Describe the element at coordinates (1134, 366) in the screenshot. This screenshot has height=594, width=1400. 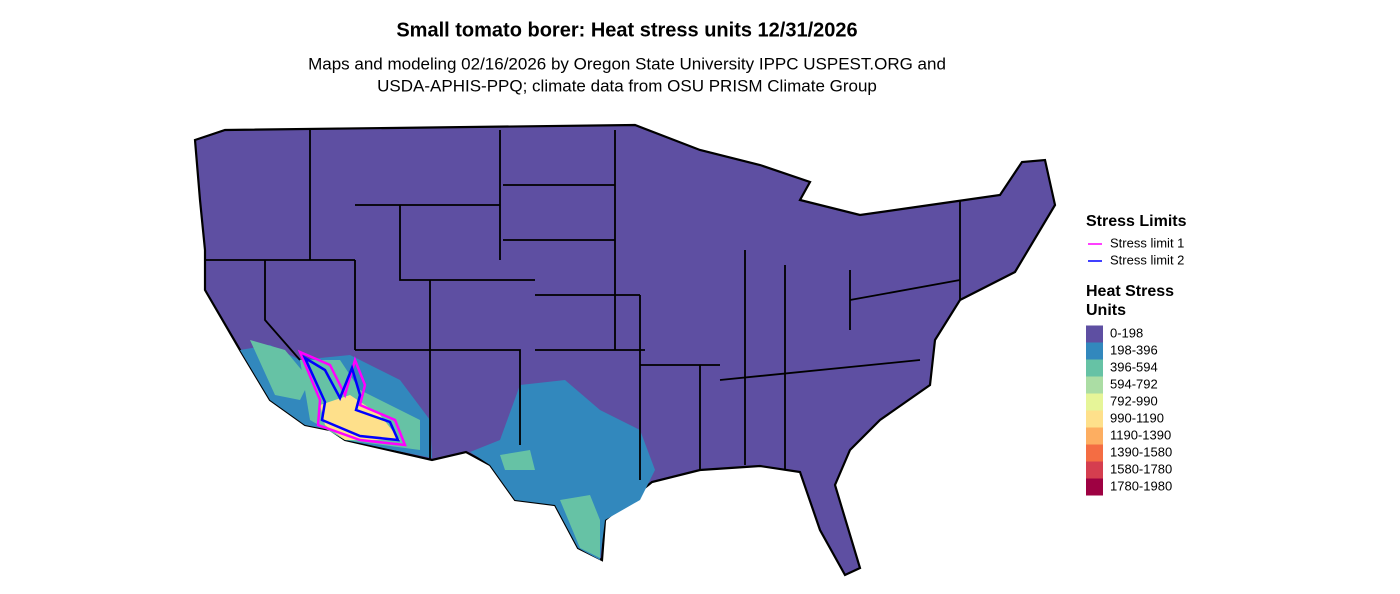
I see `legend-label: 396-594` at that location.